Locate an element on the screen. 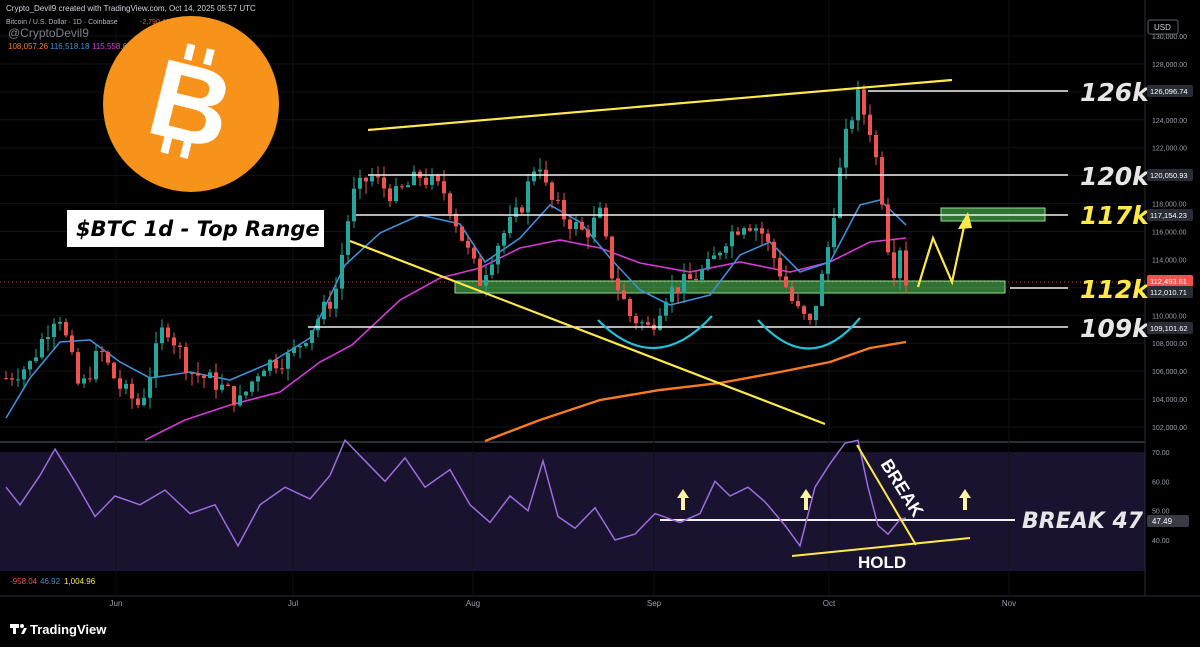  price-tick-label: 116,000.00 is located at coordinates (1169, 233).